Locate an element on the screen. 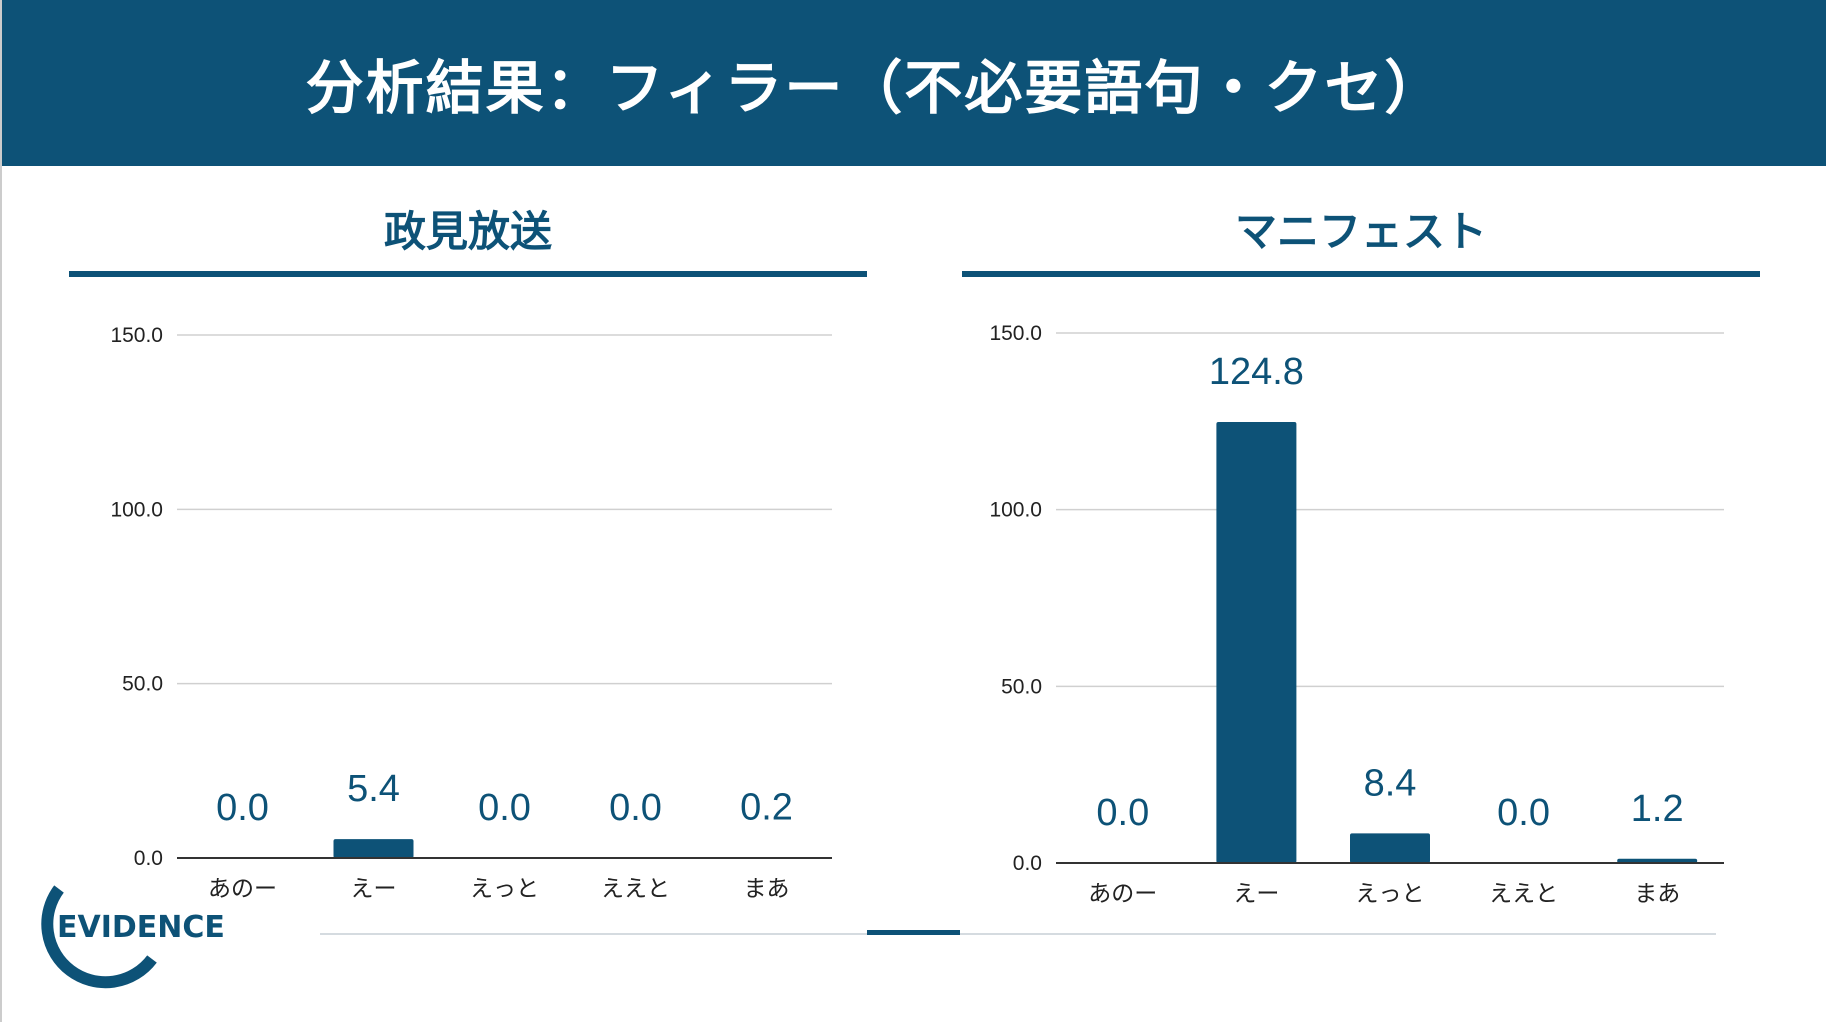 This screenshot has width=1826, height=1022. chart-title-left: 政見放送 is located at coordinates (467, 231).